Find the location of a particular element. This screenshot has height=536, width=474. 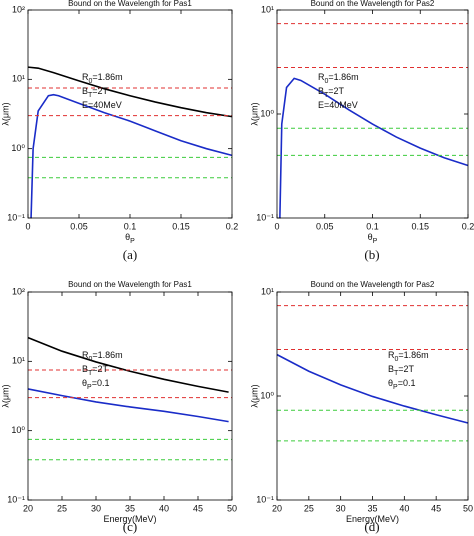

x-axis-label: Energy(MeV) is located at coordinates (129, 519).